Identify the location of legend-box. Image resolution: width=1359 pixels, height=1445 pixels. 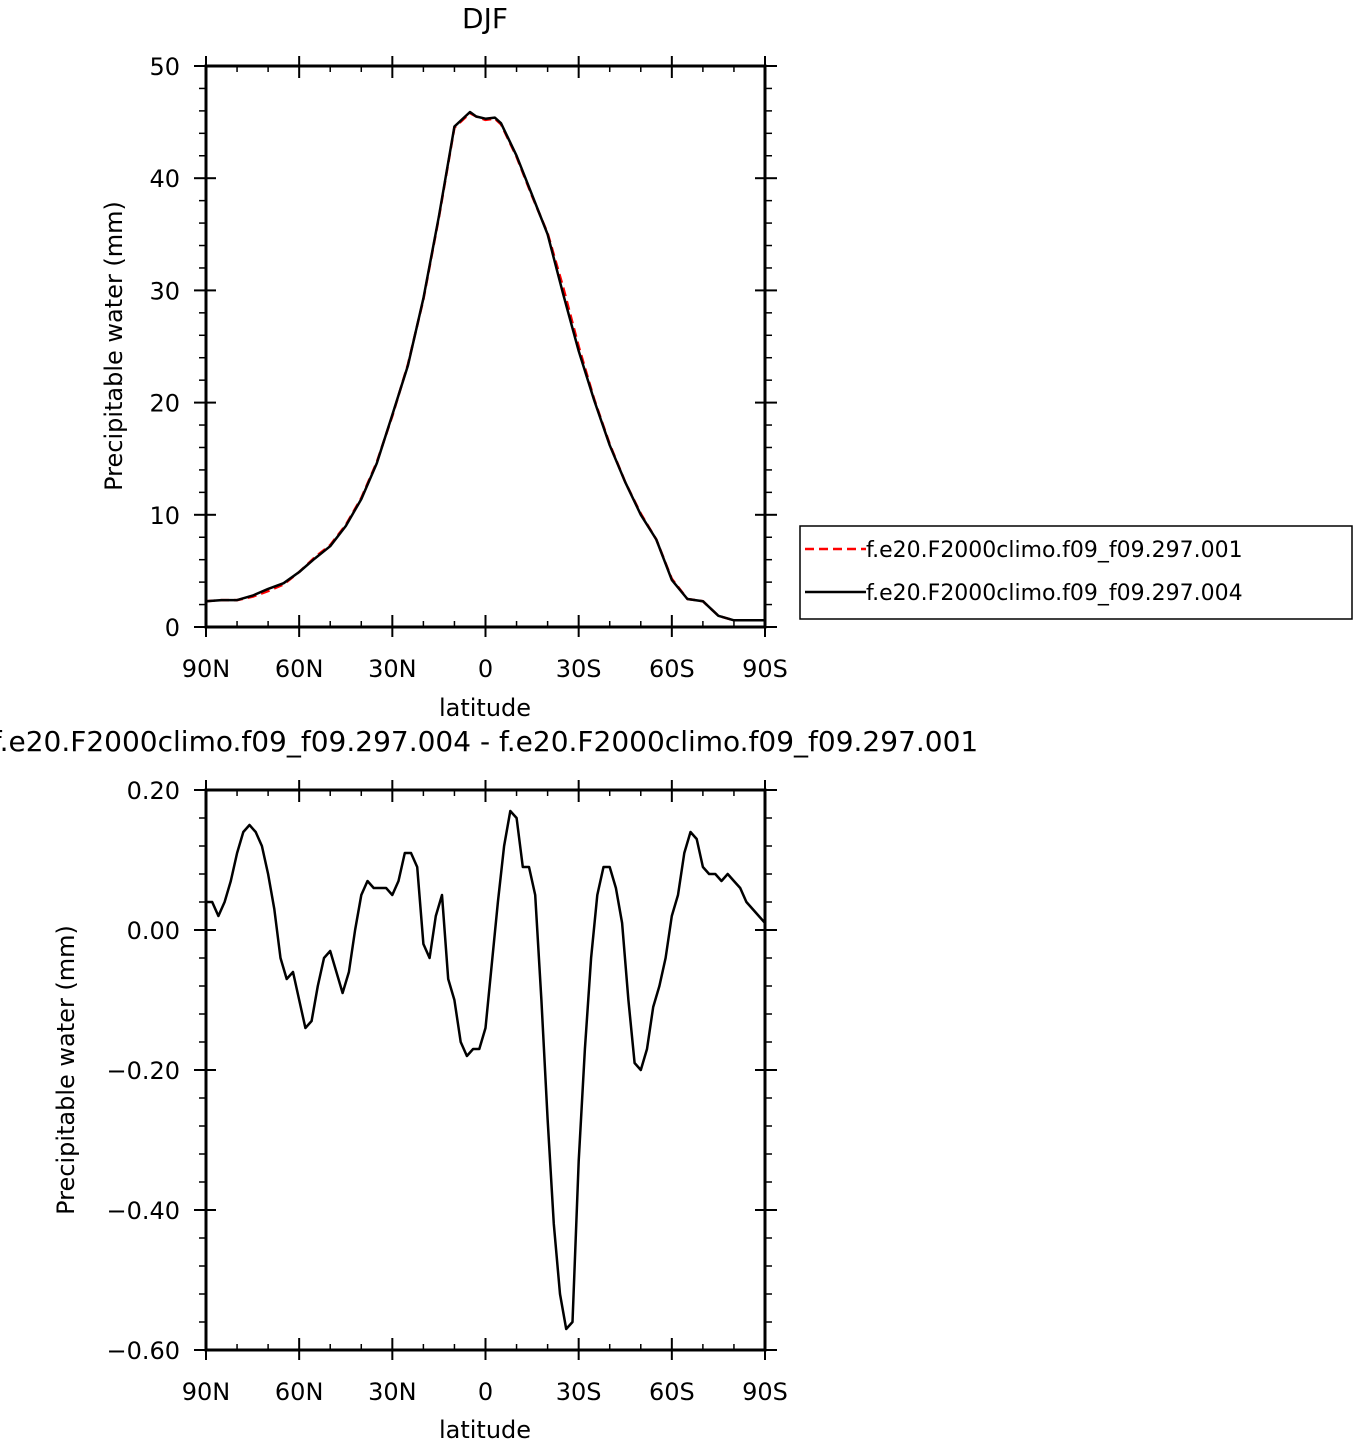
(1076, 572).